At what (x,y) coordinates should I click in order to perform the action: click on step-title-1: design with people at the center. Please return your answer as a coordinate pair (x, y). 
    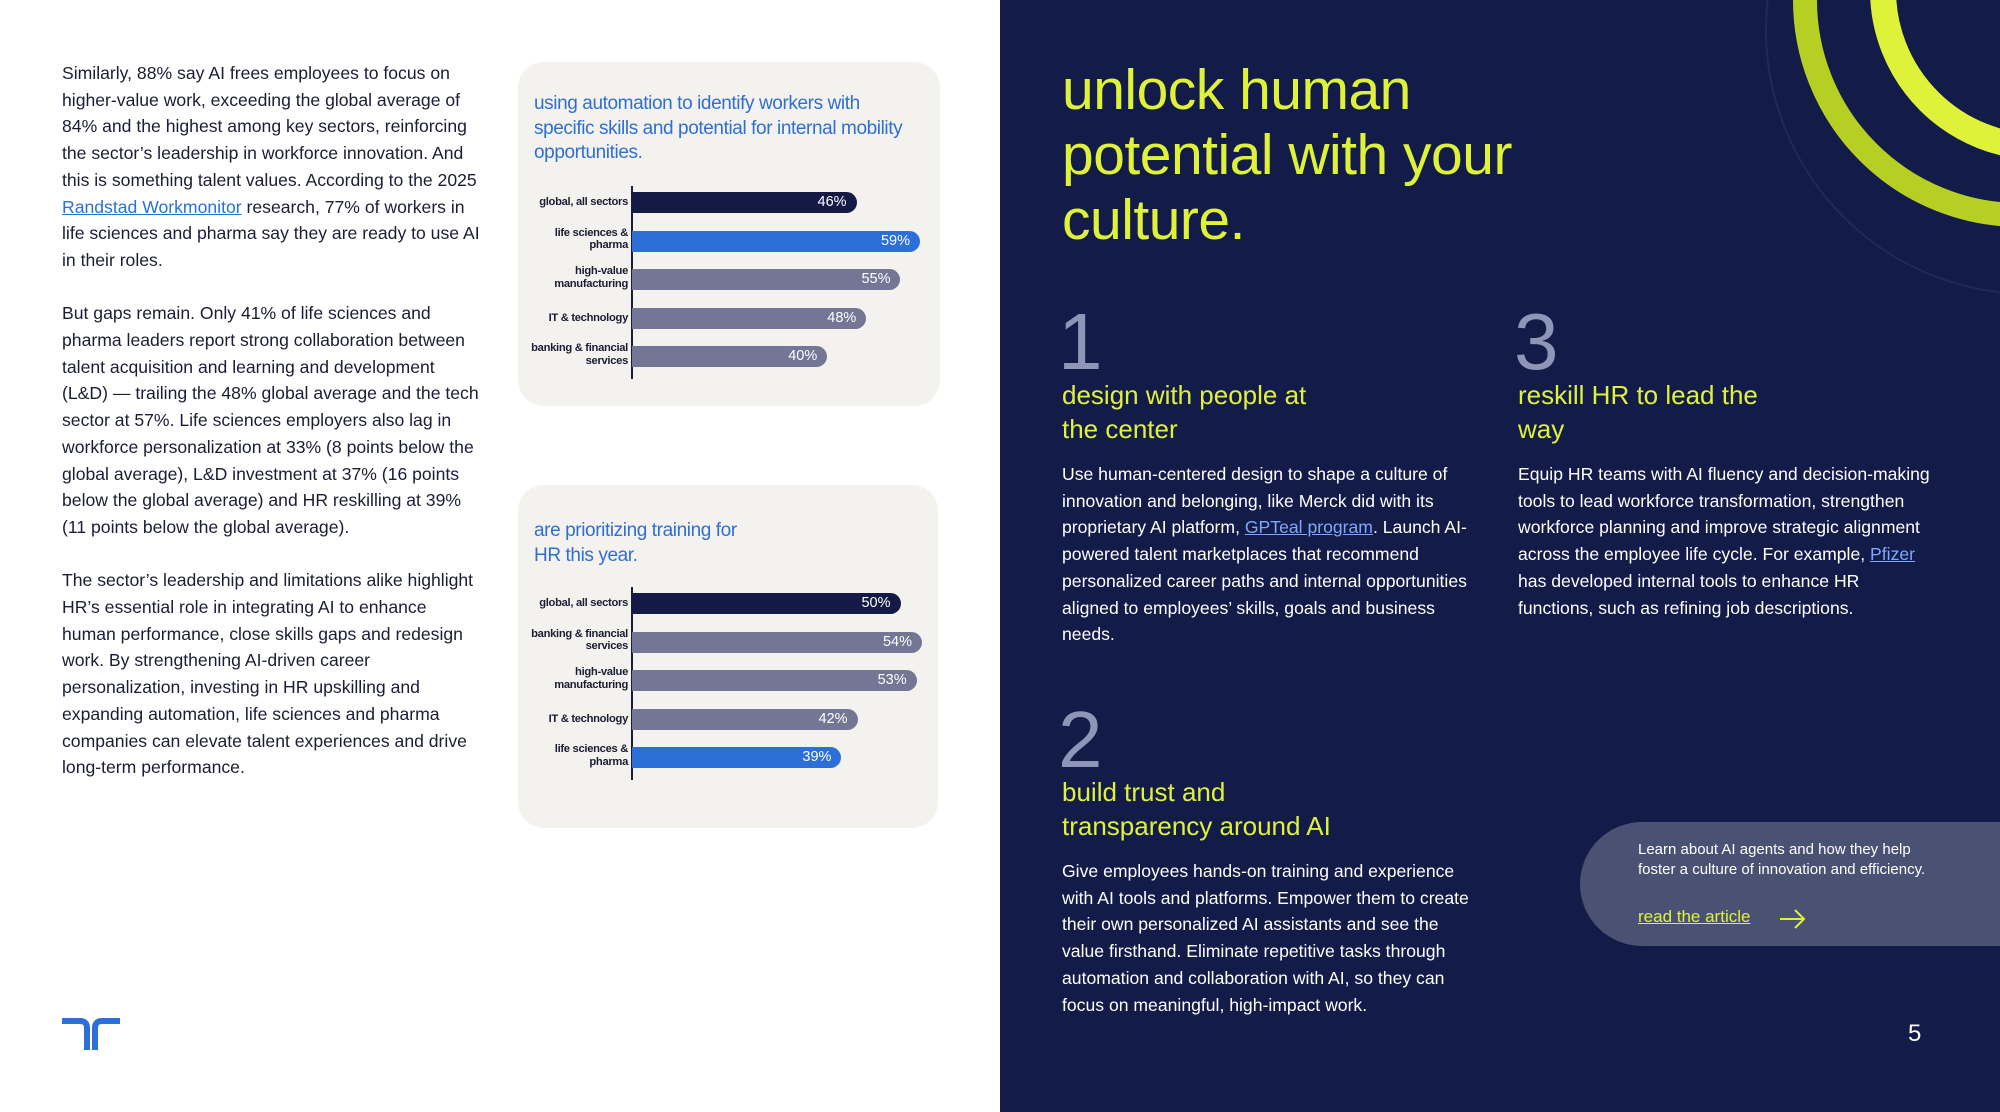
    Looking at the image, I should click on (1184, 412).